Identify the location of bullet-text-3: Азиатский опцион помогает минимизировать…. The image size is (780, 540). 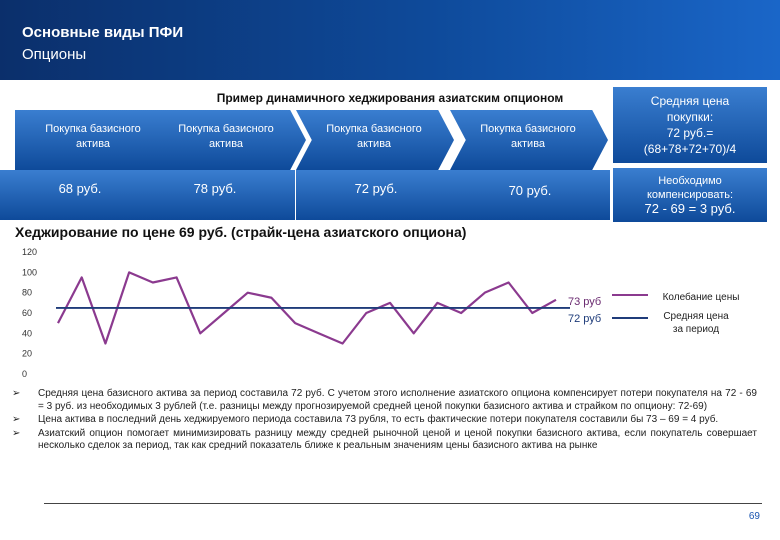
(397, 439).